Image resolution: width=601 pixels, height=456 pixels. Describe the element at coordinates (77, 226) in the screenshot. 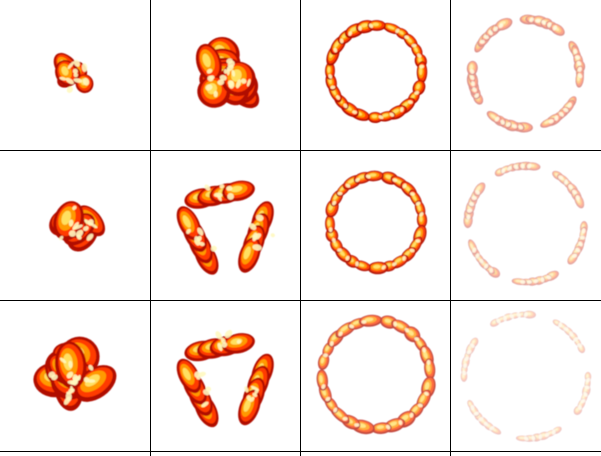

I see `frame-r2-c1-ignition` at that location.